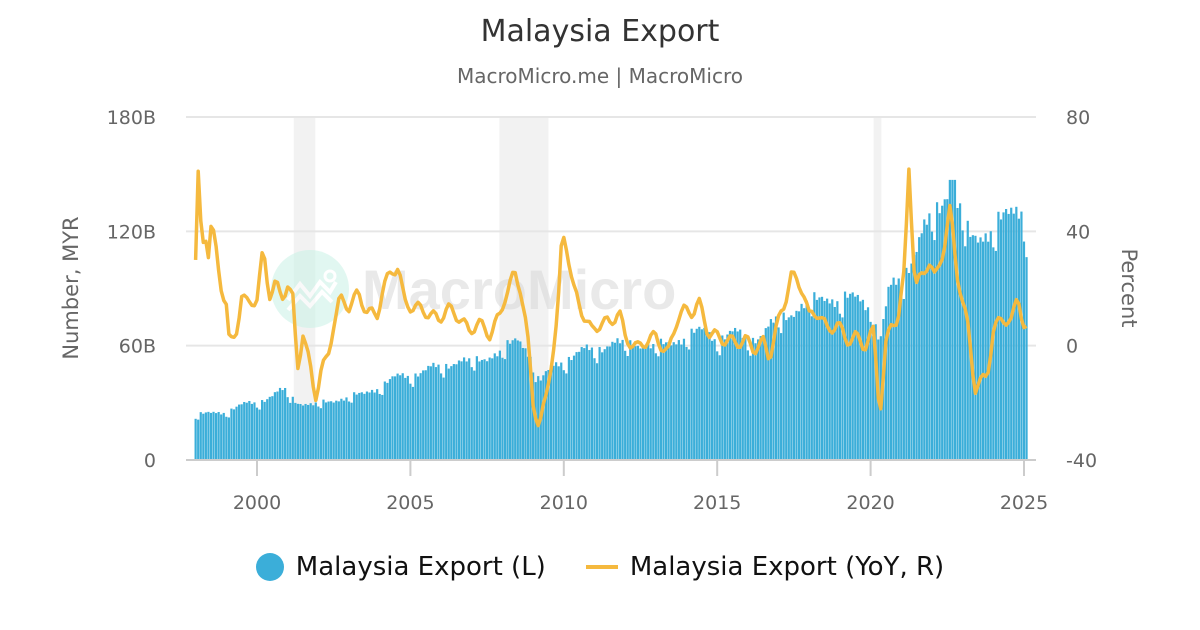 The image size is (1200, 630). What do you see at coordinates (600, 31) in the screenshot?
I see `chart-title: Malaysia Export` at bounding box center [600, 31].